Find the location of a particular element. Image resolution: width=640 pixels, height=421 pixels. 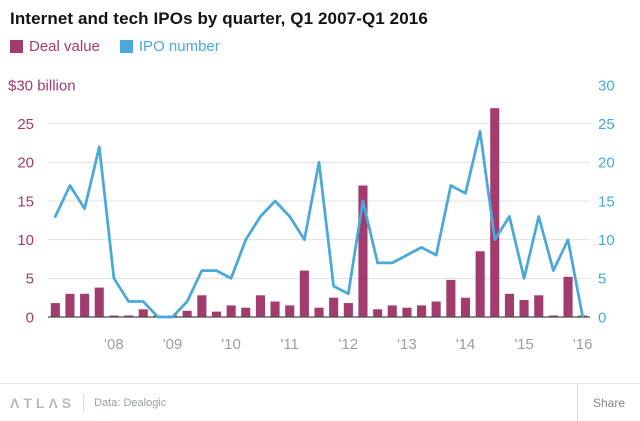

svg-text: '13 is located at coordinates (407, 344).